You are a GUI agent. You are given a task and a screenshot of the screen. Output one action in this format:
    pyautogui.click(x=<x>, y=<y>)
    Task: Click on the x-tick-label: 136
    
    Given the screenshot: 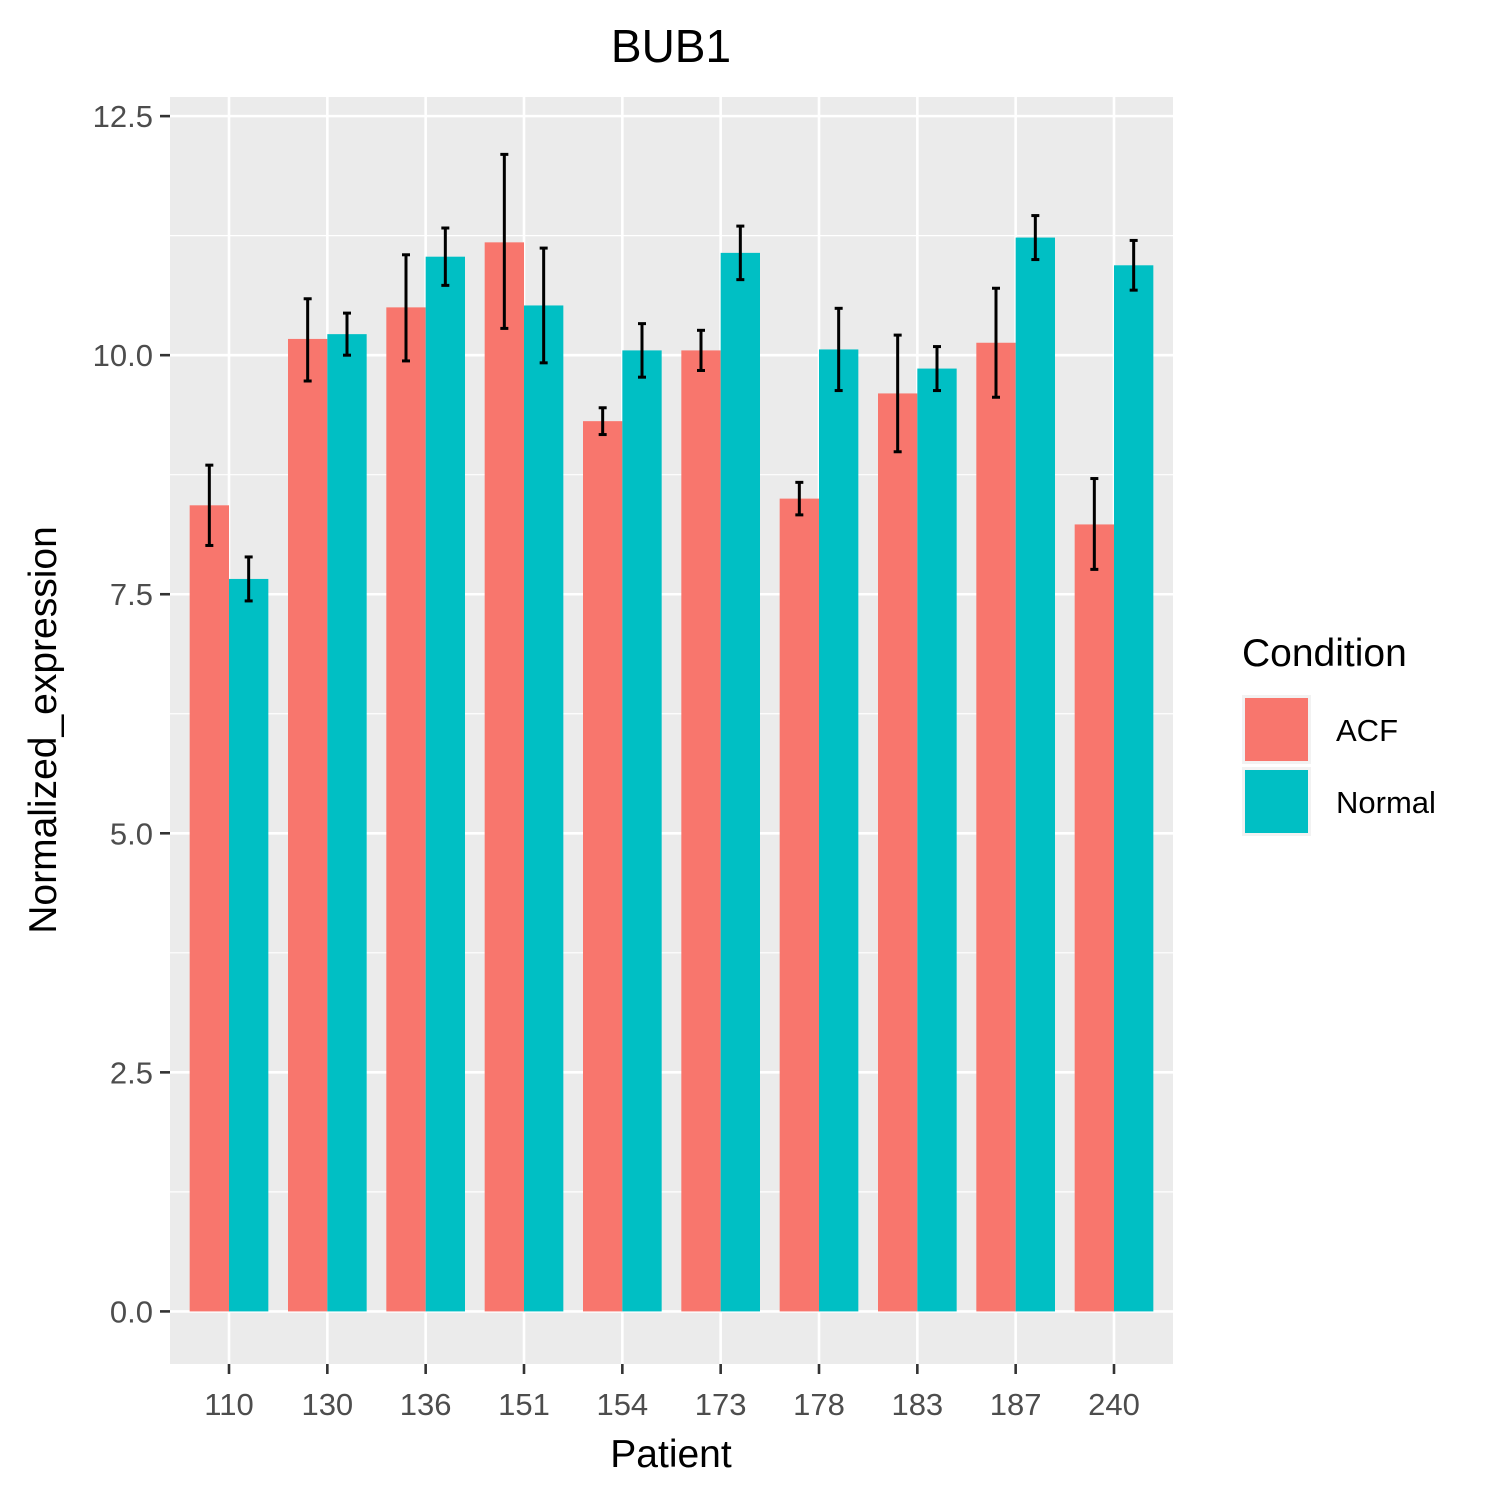 What is the action you would take?
    pyautogui.click(x=426, y=1404)
    